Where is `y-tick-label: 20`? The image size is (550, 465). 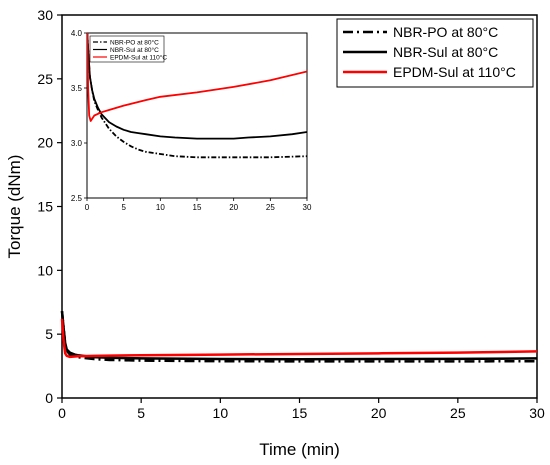
y-tick-label: 20 is located at coordinates (45, 143).